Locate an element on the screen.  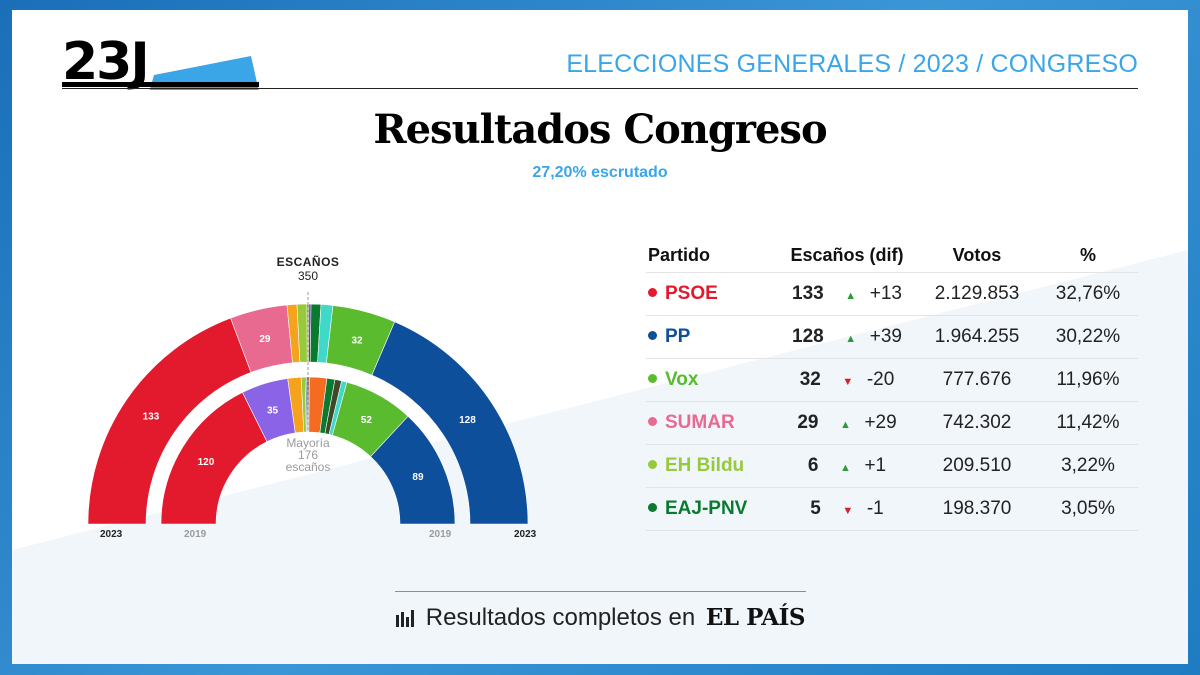
seat-segment-2023 is located at coordinates (450, 423).